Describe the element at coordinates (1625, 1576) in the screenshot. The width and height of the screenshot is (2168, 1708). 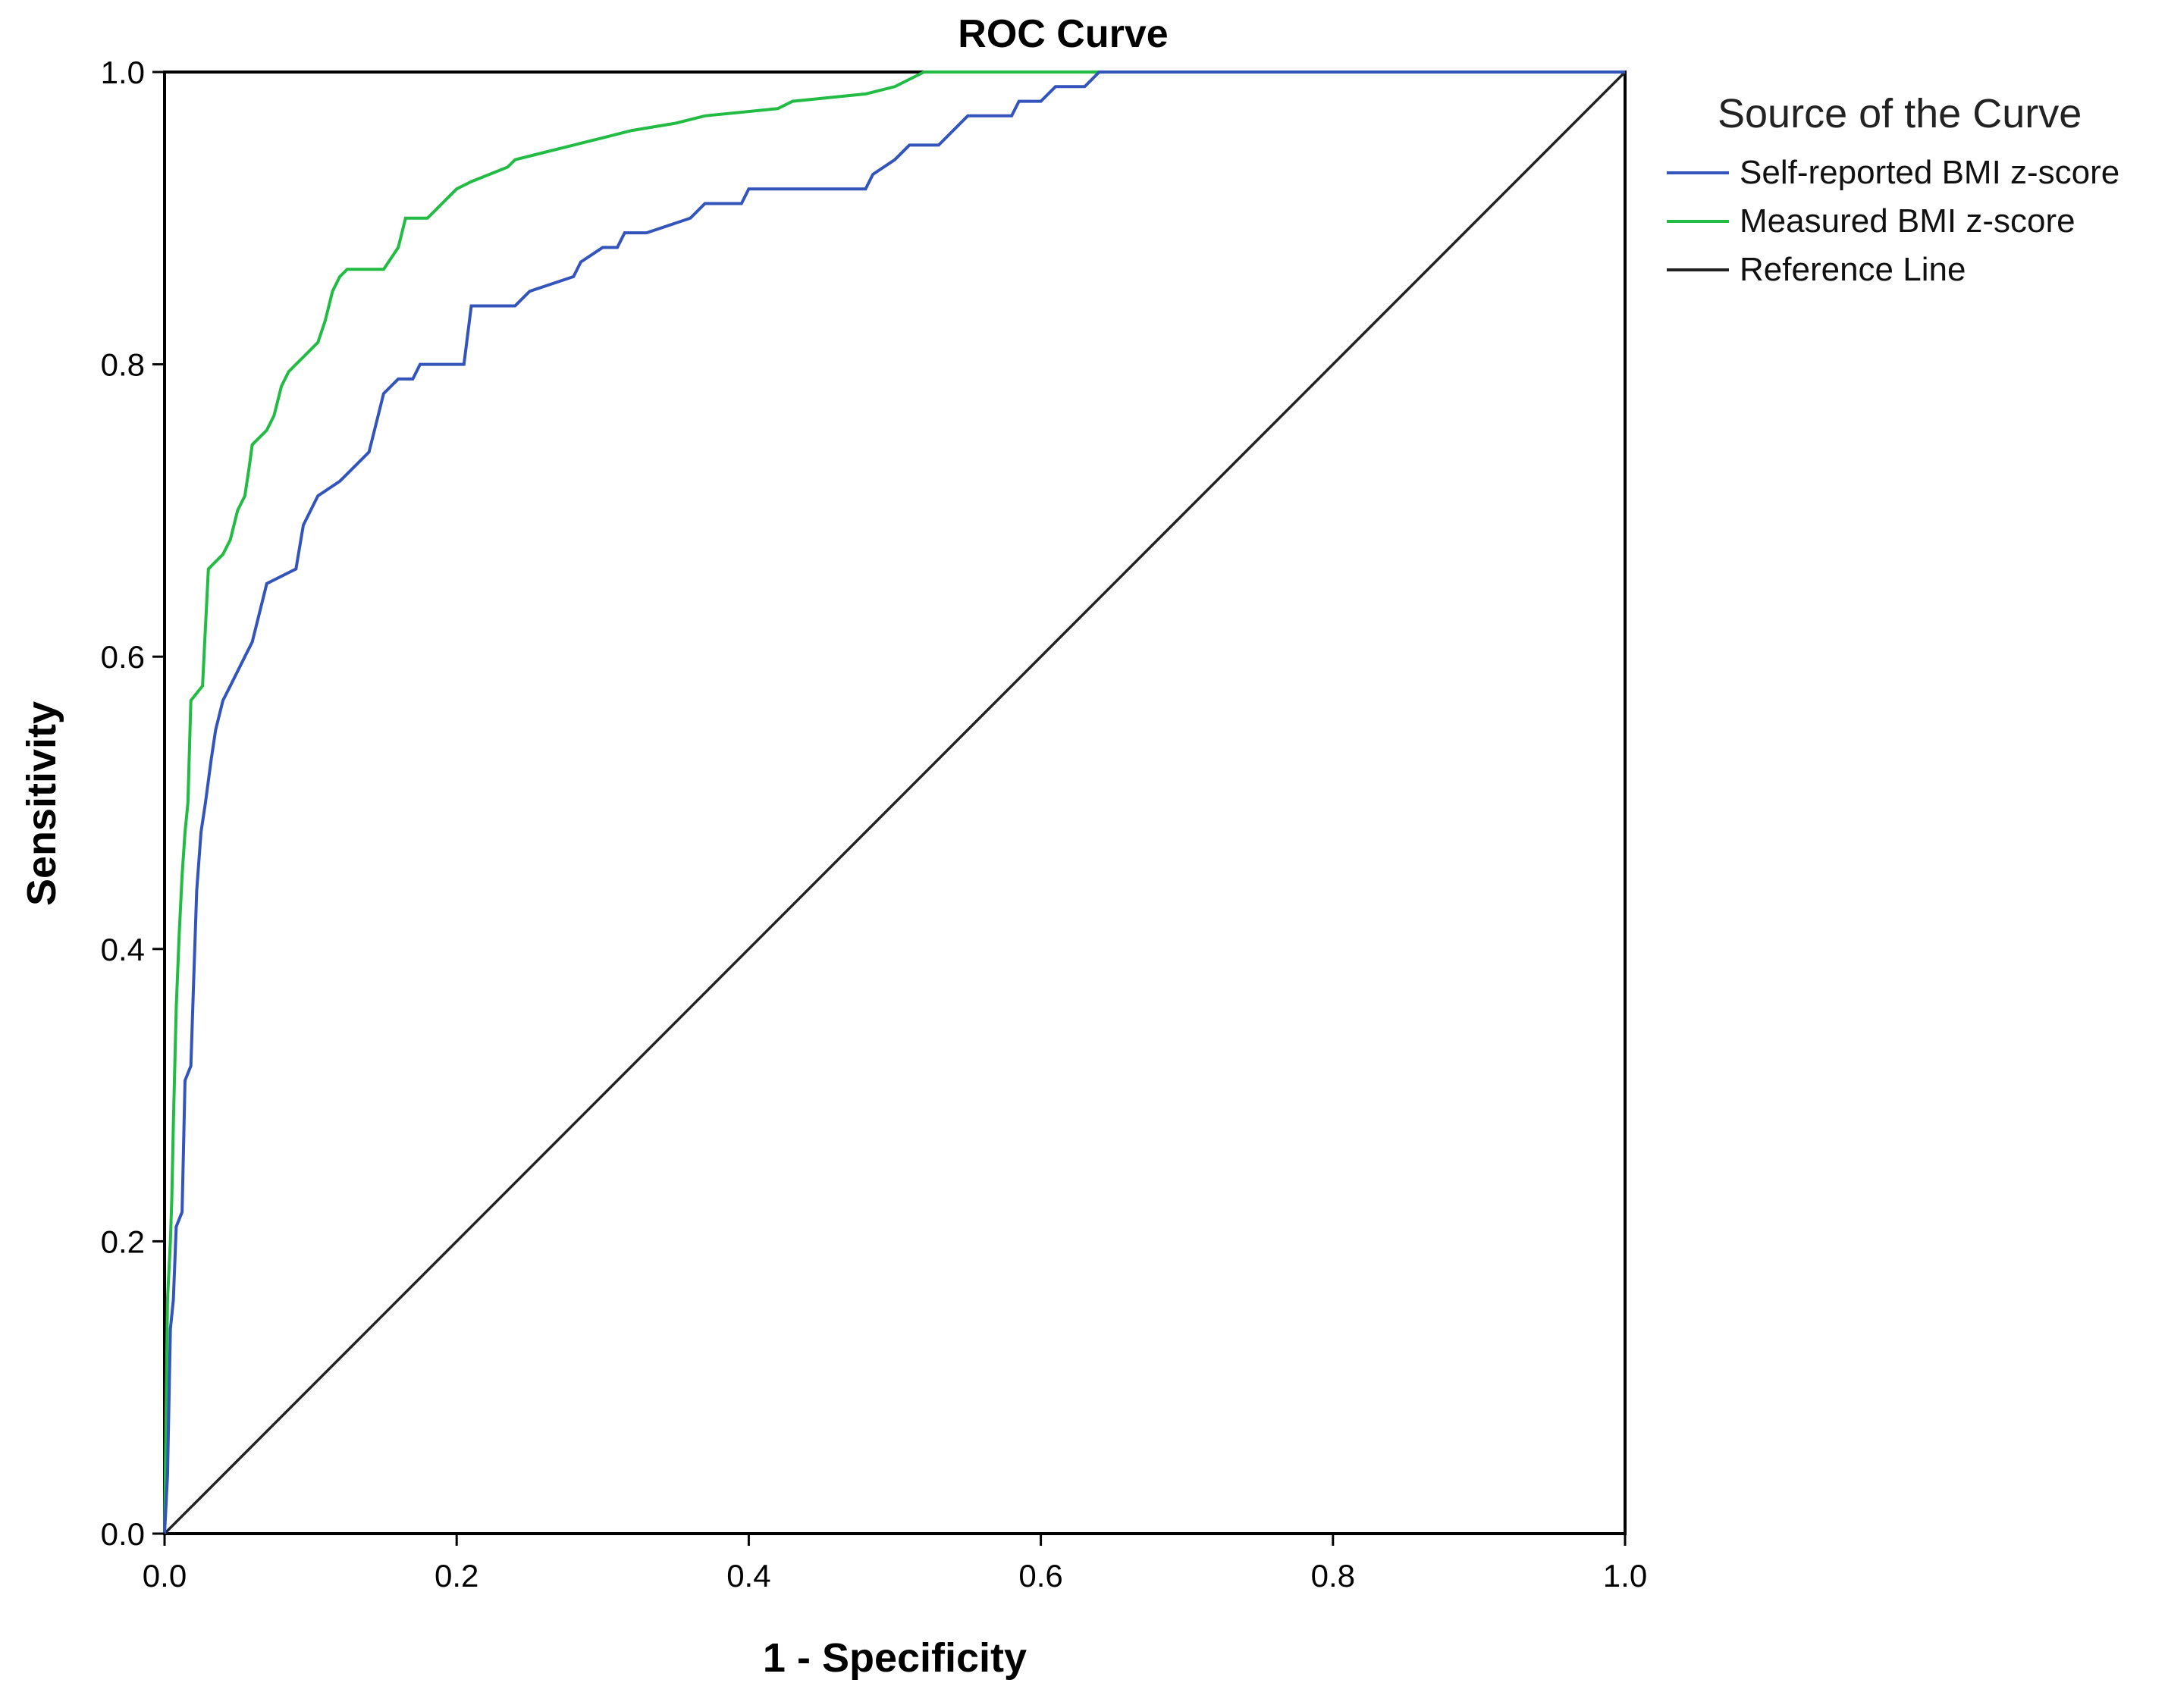
I see `x-tick-label: 1.0` at that location.